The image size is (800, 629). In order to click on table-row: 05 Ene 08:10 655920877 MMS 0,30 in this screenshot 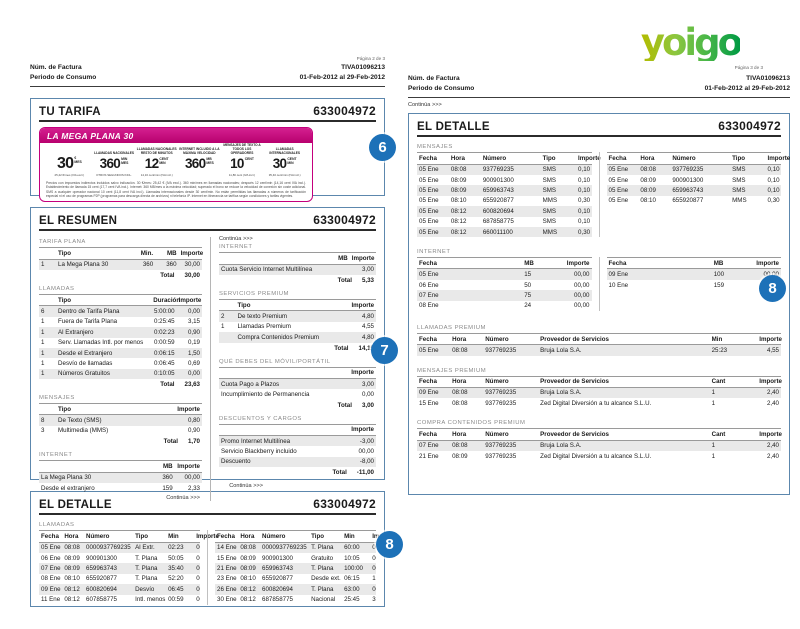, I will do `click(694, 201)`.